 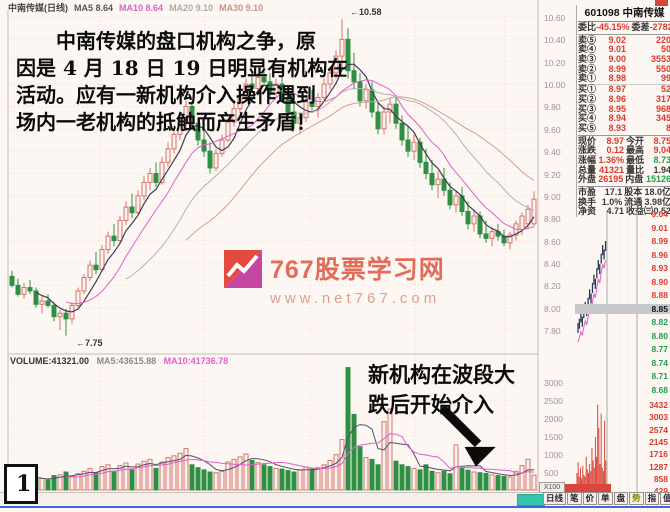 What do you see at coordinates (605, 498) in the screenshot?
I see `tab-单: 单` at bounding box center [605, 498].